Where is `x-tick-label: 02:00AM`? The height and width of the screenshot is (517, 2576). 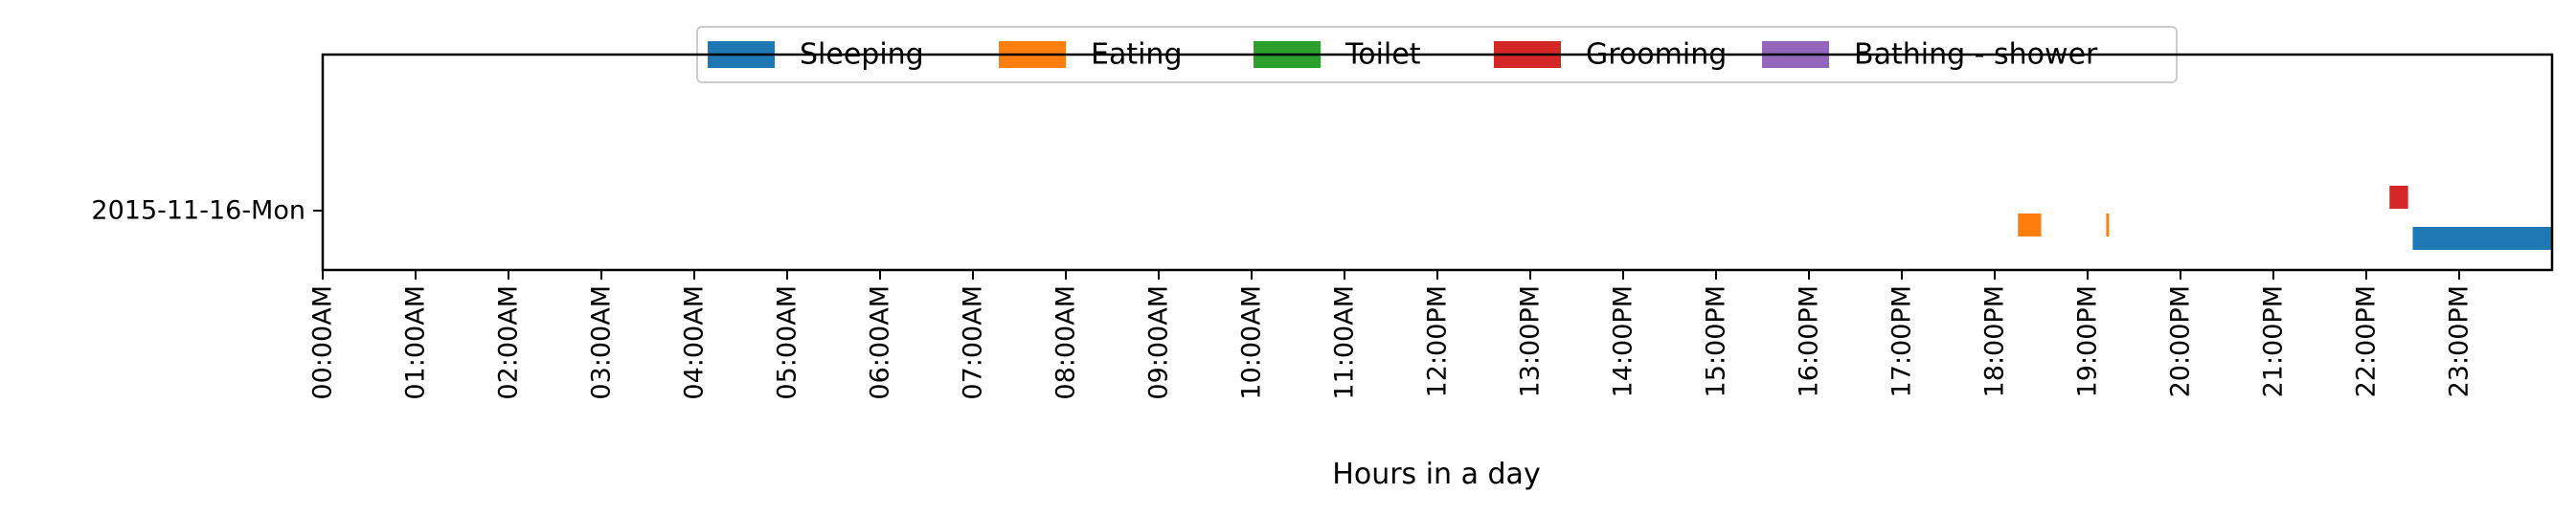
x-tick-label: 02:00AM is located at coordinates (509, 342).